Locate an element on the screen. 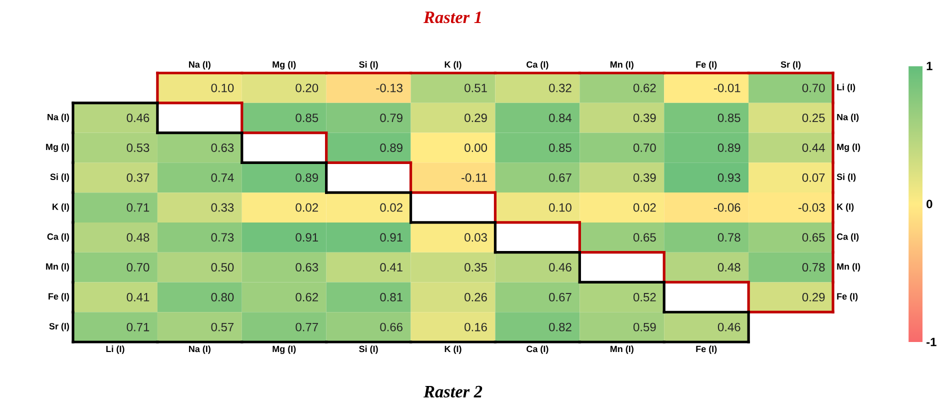 The height and width of the screenshot is (402, 941). data-label: 0.33 is located at coordinates (222, 207).